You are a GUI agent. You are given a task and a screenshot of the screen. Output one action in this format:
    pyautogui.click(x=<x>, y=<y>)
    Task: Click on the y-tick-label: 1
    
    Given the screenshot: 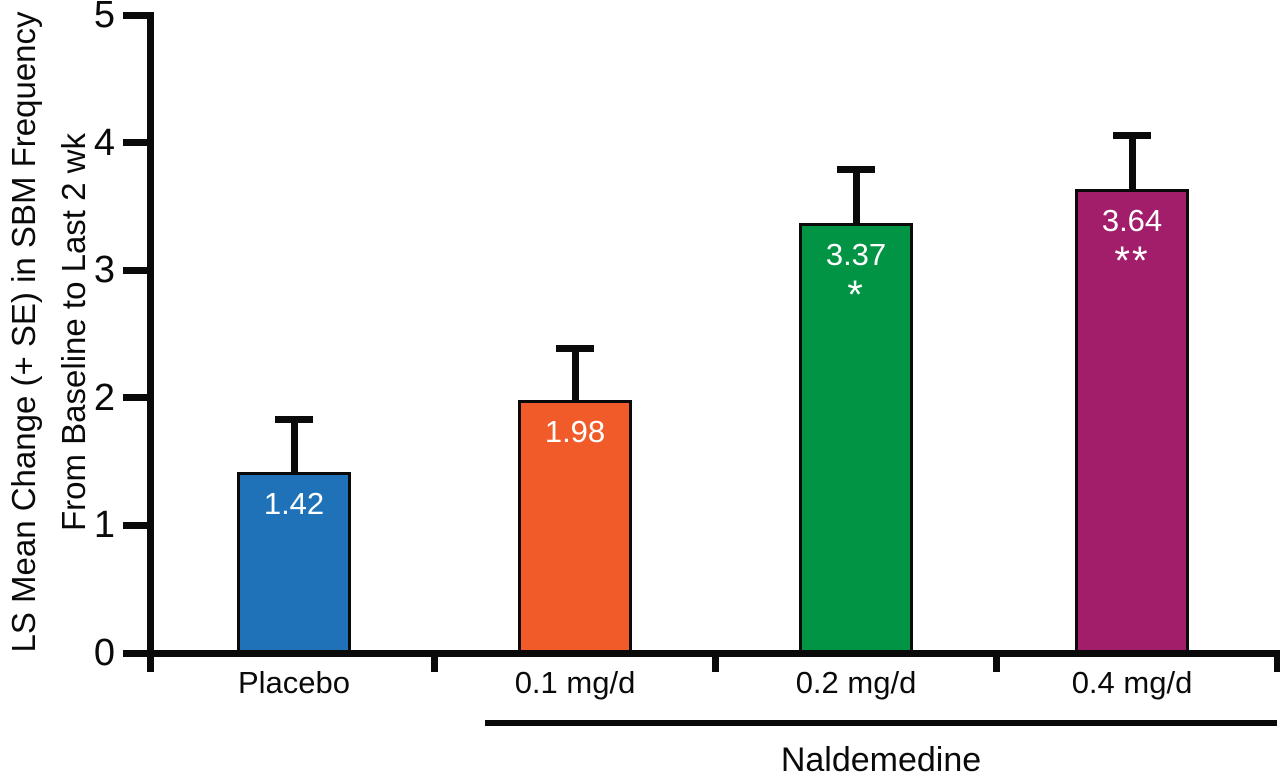 What is the action you would take?
    pyautogui.click(x=104, y=525)
    